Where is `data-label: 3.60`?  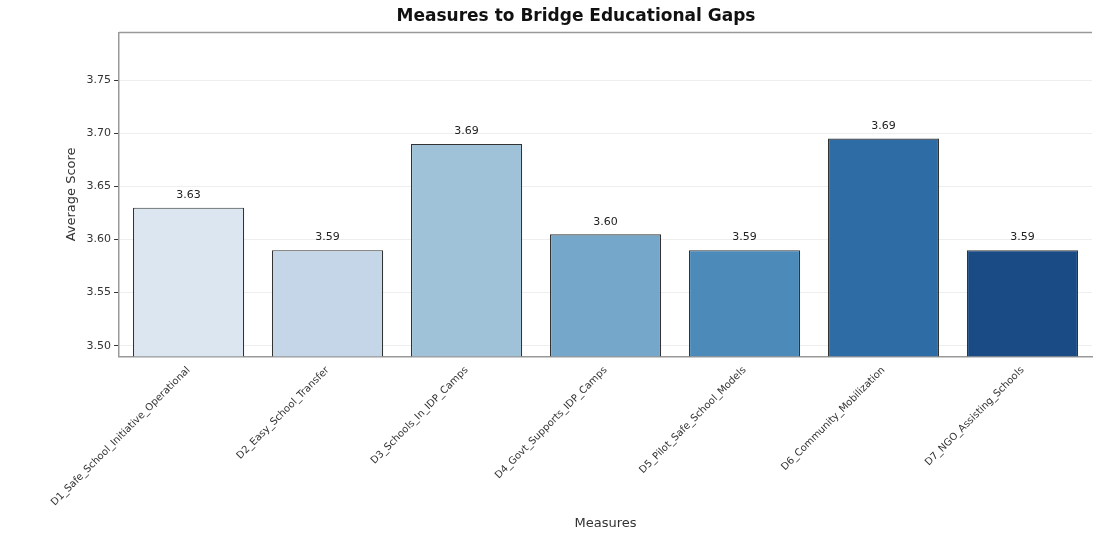
data-label: 3.60 is located at coordinates (605, 221).